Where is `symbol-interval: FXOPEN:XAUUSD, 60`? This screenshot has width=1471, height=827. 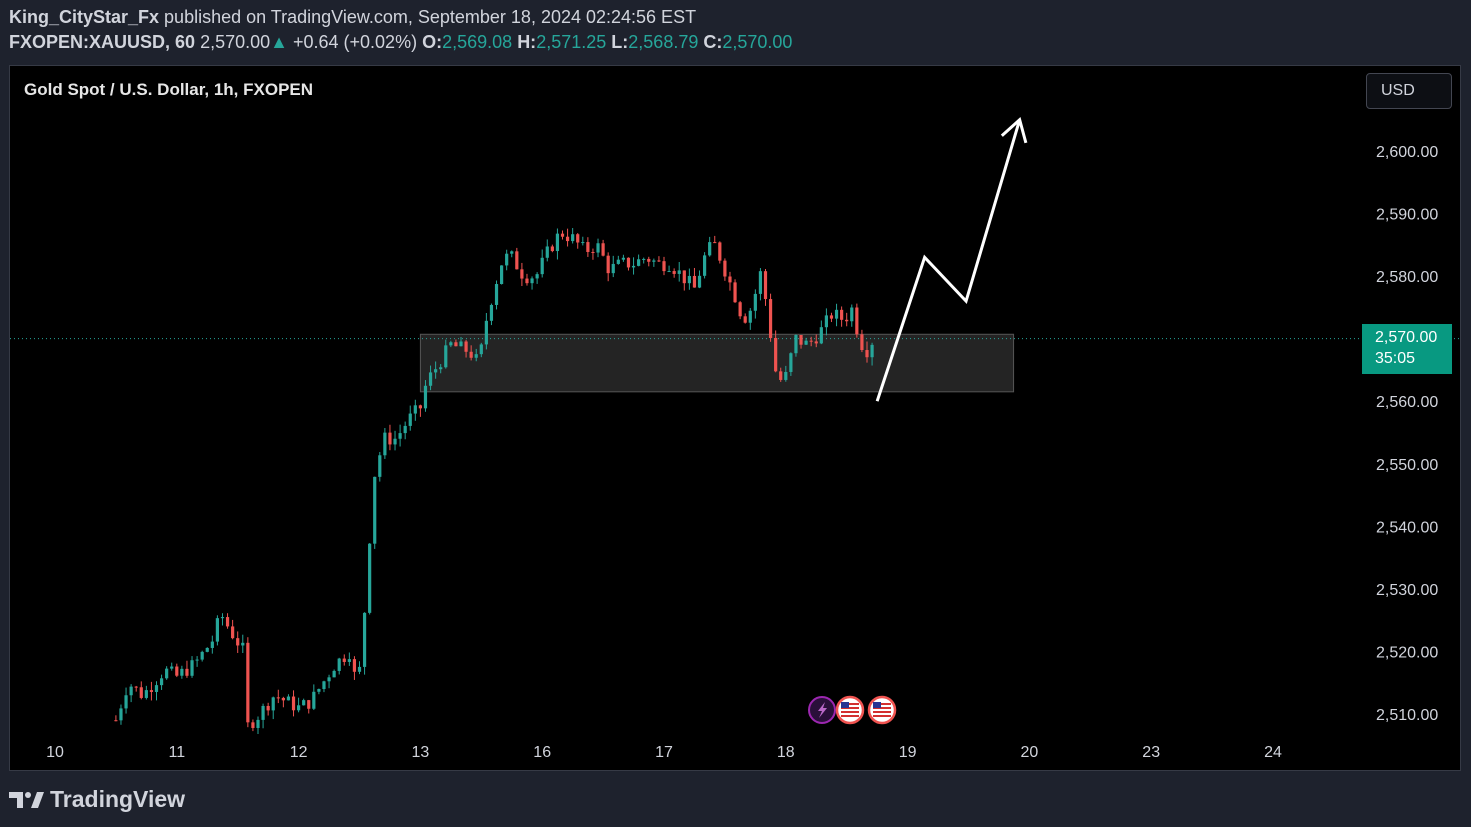 symbol-interval: FXOPEN:XAUUSD, 60 is located at coordinates (102, 42).